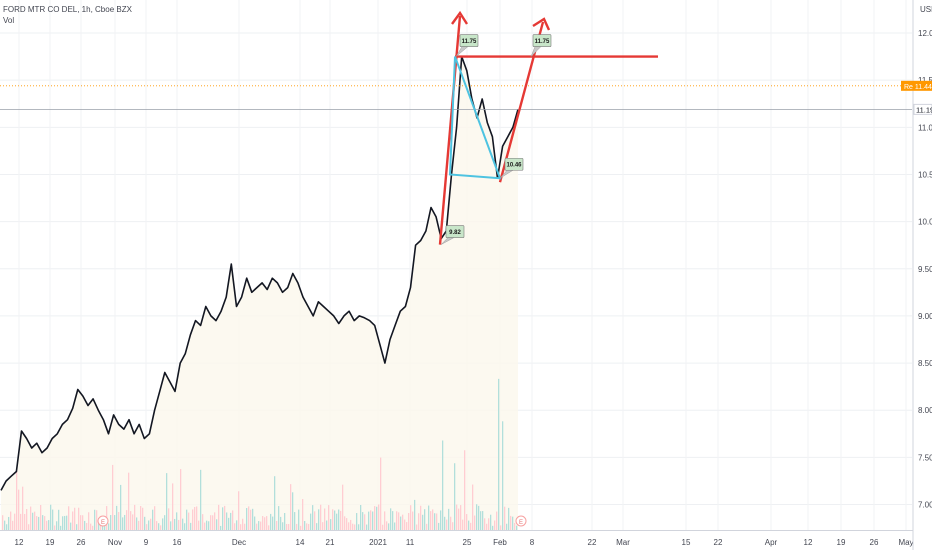 The height and width of the screenshot is (555, 932). What do you see at coordinates (905, 542) in the screenshot?
I see `x-tick-label: May` at bounding box center [905, 542].